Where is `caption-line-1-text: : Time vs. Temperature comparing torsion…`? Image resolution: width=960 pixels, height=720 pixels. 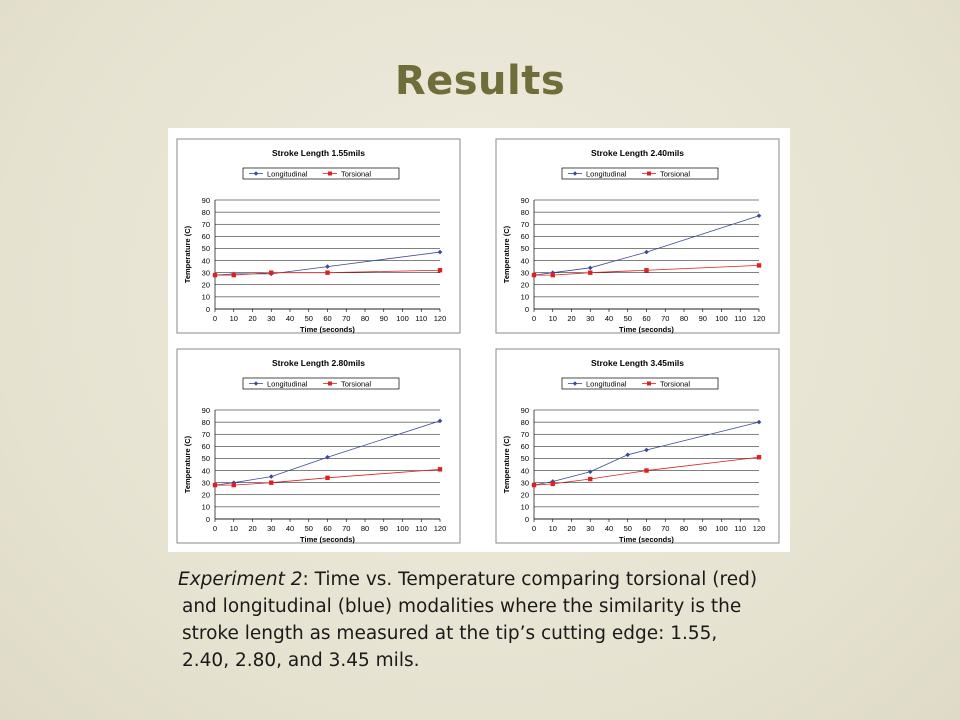
caption-line-1-text: : Time vs. Temperature comparing torsion… is located at coordinates (530, 579).